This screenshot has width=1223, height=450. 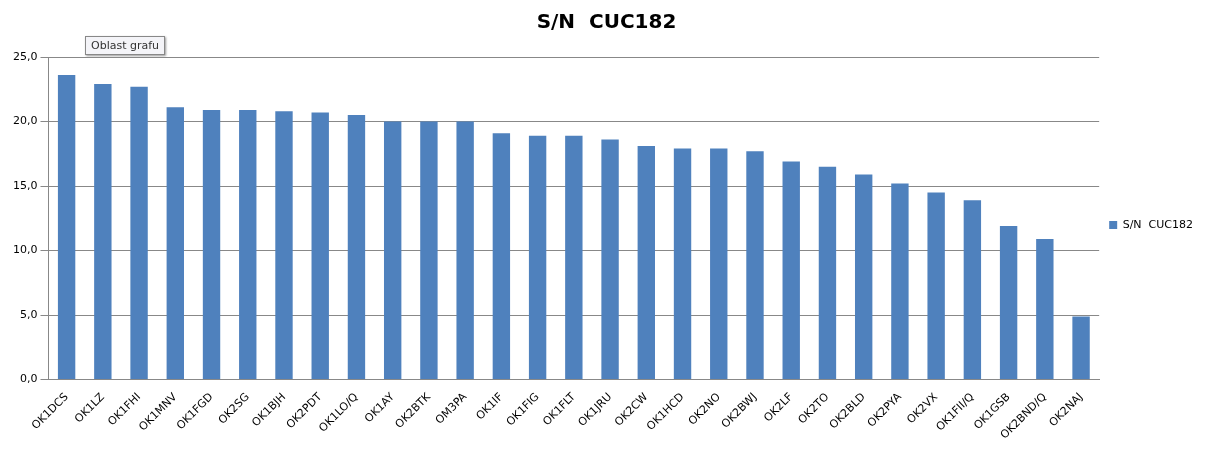 I want to click on y-tick-label: 15,0, so click(x=25, y=185).